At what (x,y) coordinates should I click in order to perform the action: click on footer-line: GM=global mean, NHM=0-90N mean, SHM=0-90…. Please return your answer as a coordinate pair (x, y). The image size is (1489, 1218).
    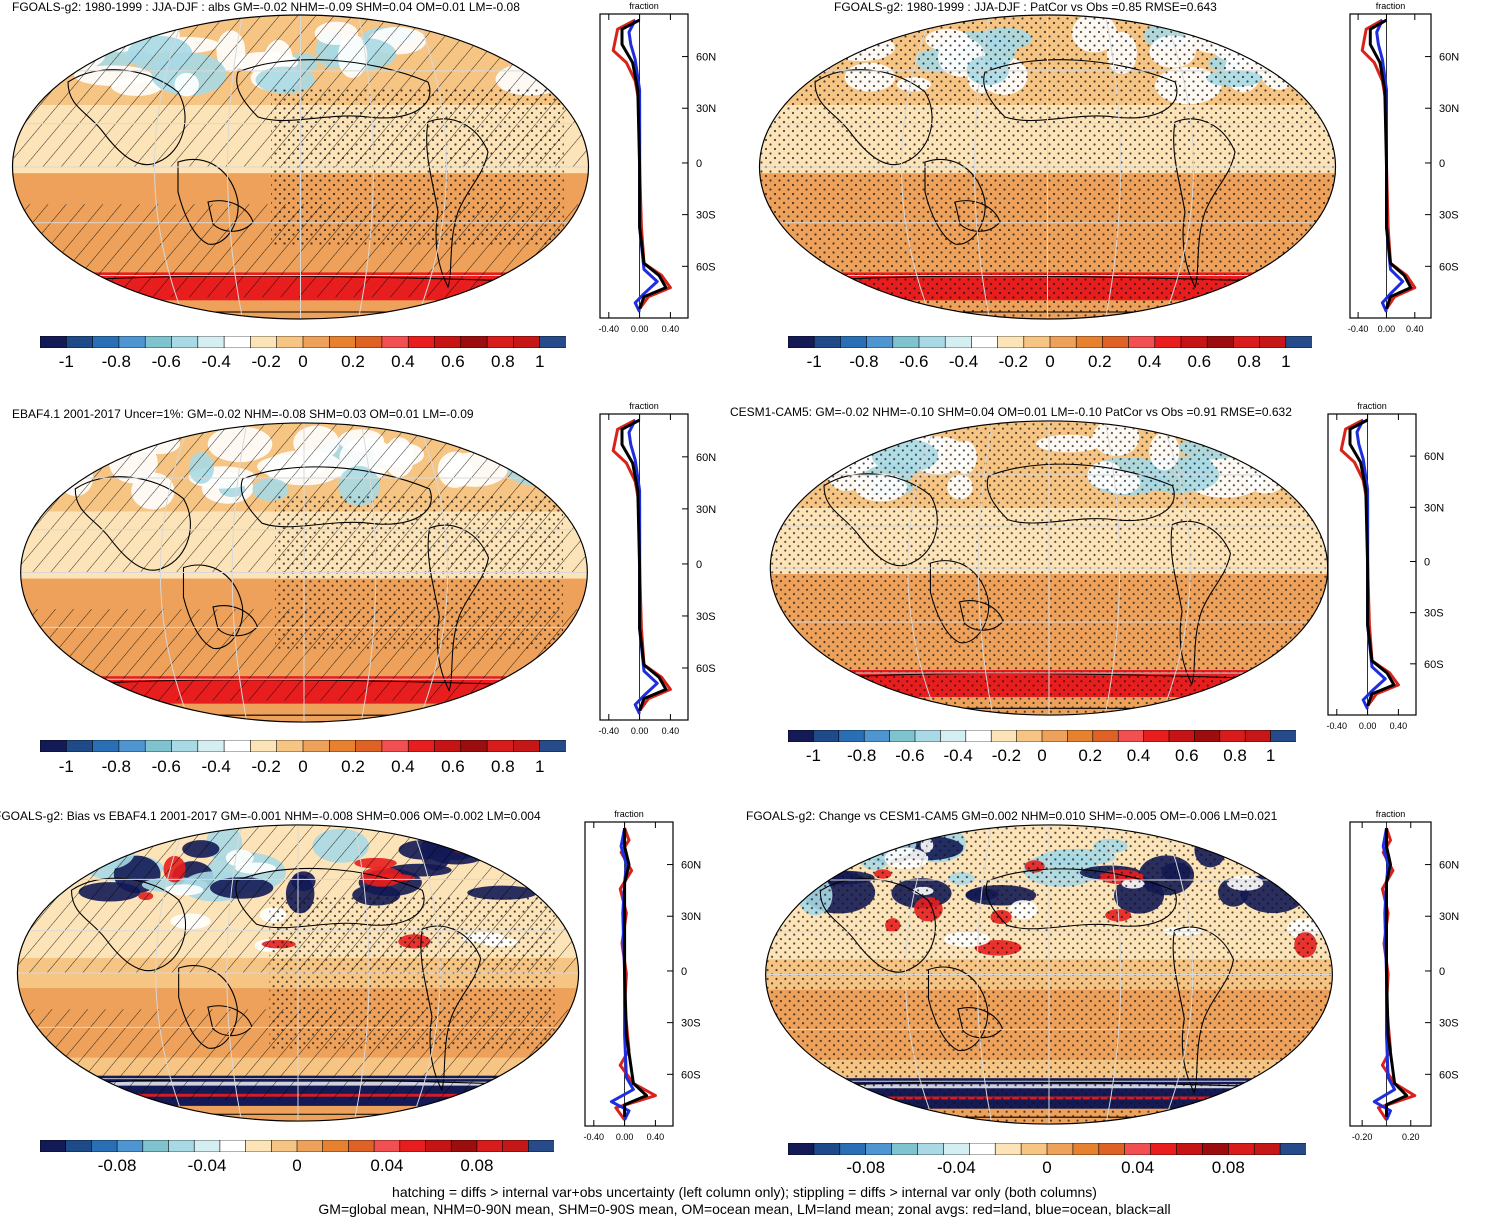
    Looking at the image, I should click on (744, 1209).